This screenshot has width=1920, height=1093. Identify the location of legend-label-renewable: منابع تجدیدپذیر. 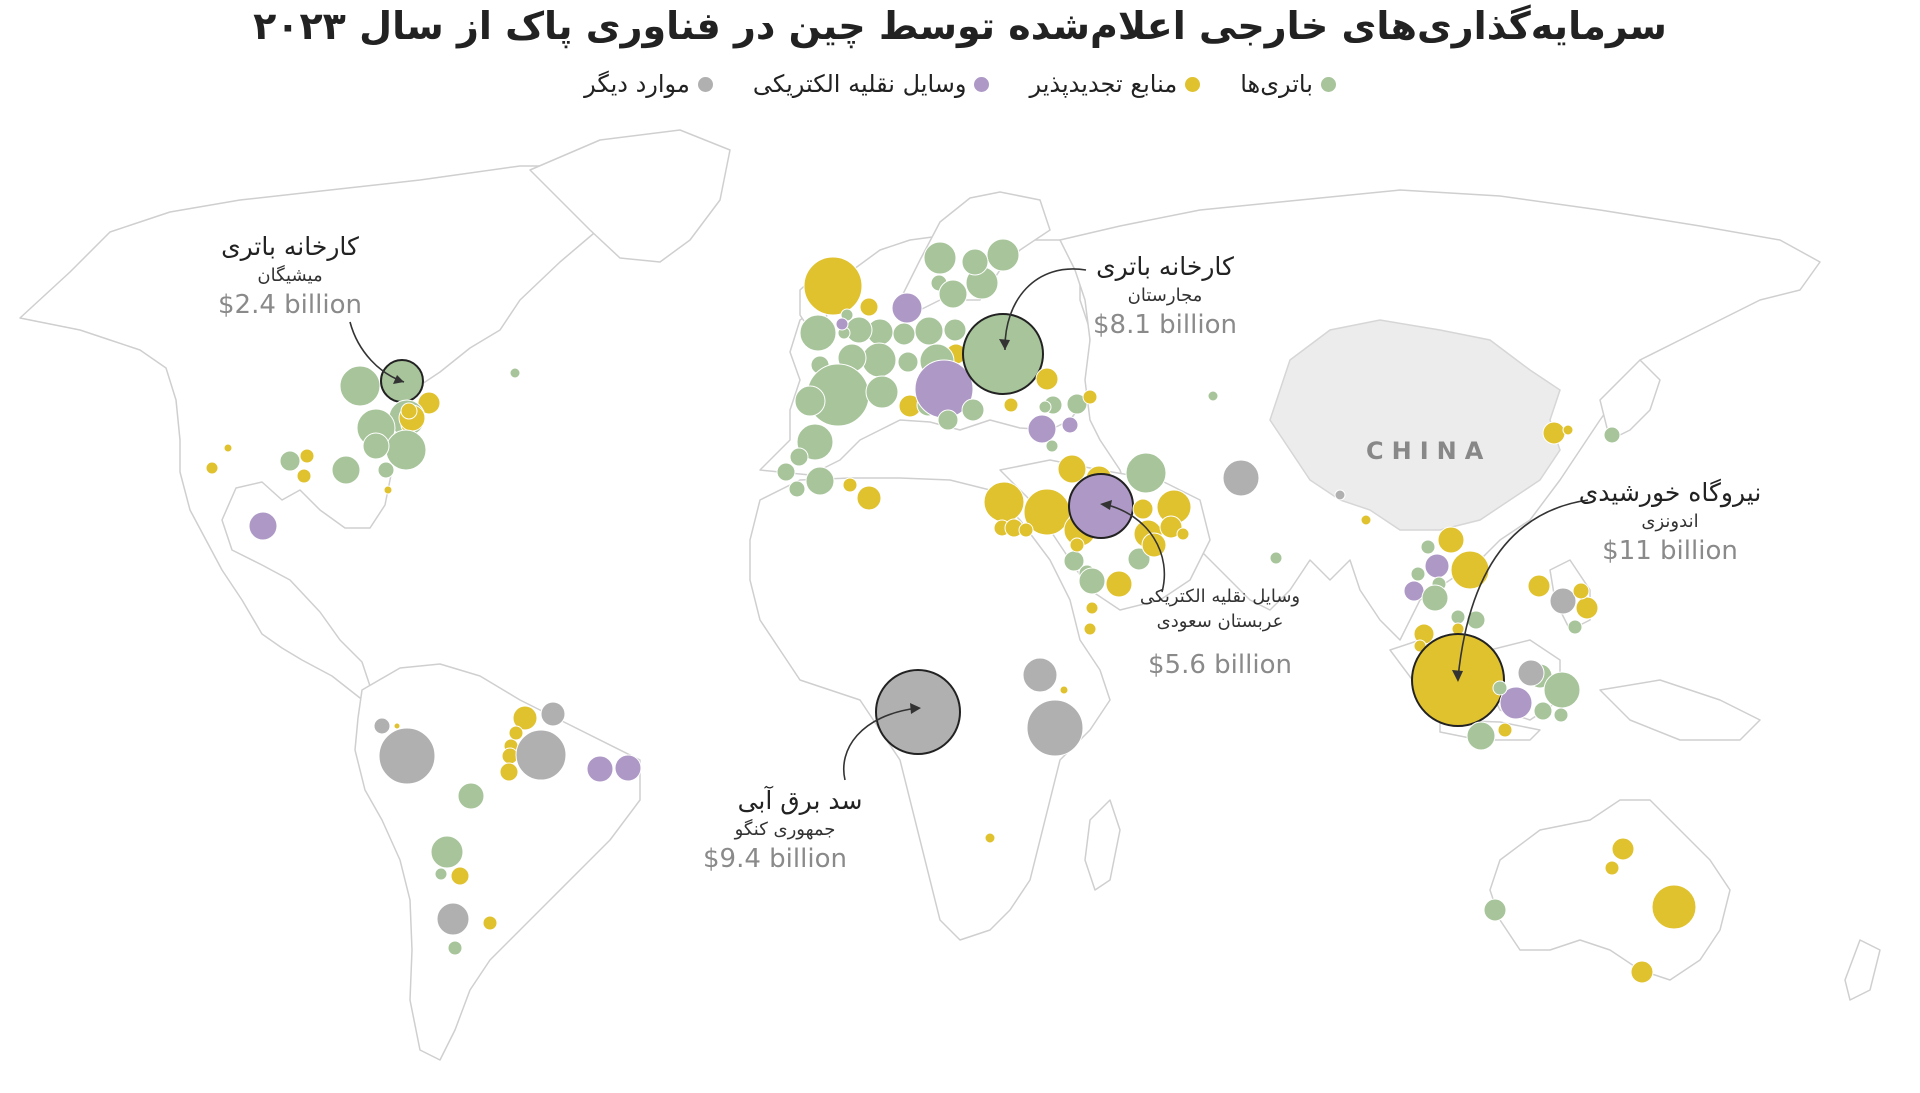
(1103, 84).